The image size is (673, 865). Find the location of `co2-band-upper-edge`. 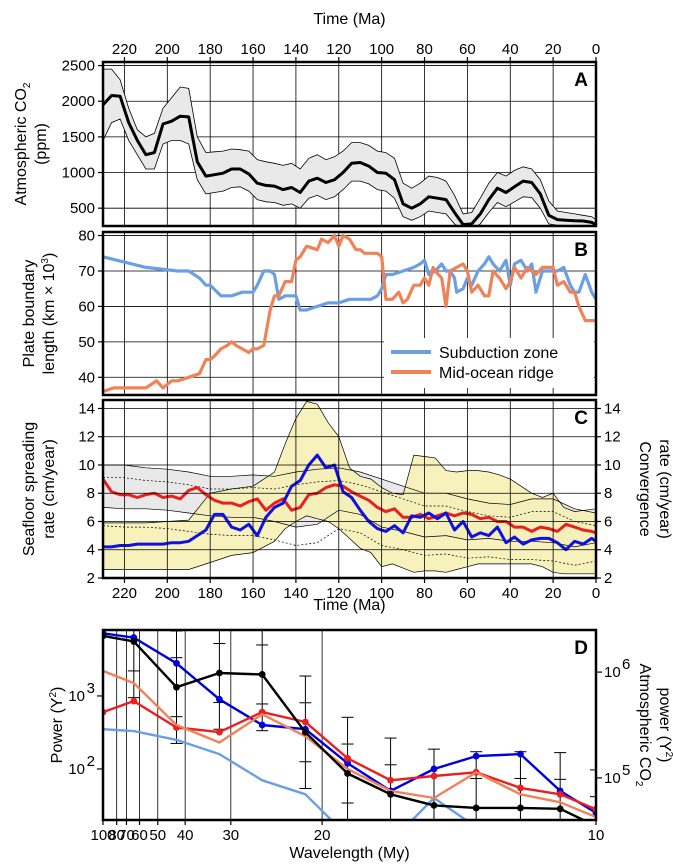

co2-band-upper-edge is located at coordinates (349, 144).